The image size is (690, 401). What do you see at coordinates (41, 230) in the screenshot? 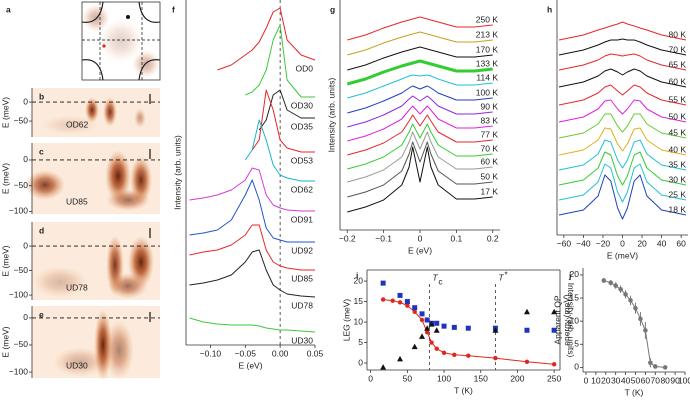
I see `panel-letter: d` at bounding box center [41, 230].